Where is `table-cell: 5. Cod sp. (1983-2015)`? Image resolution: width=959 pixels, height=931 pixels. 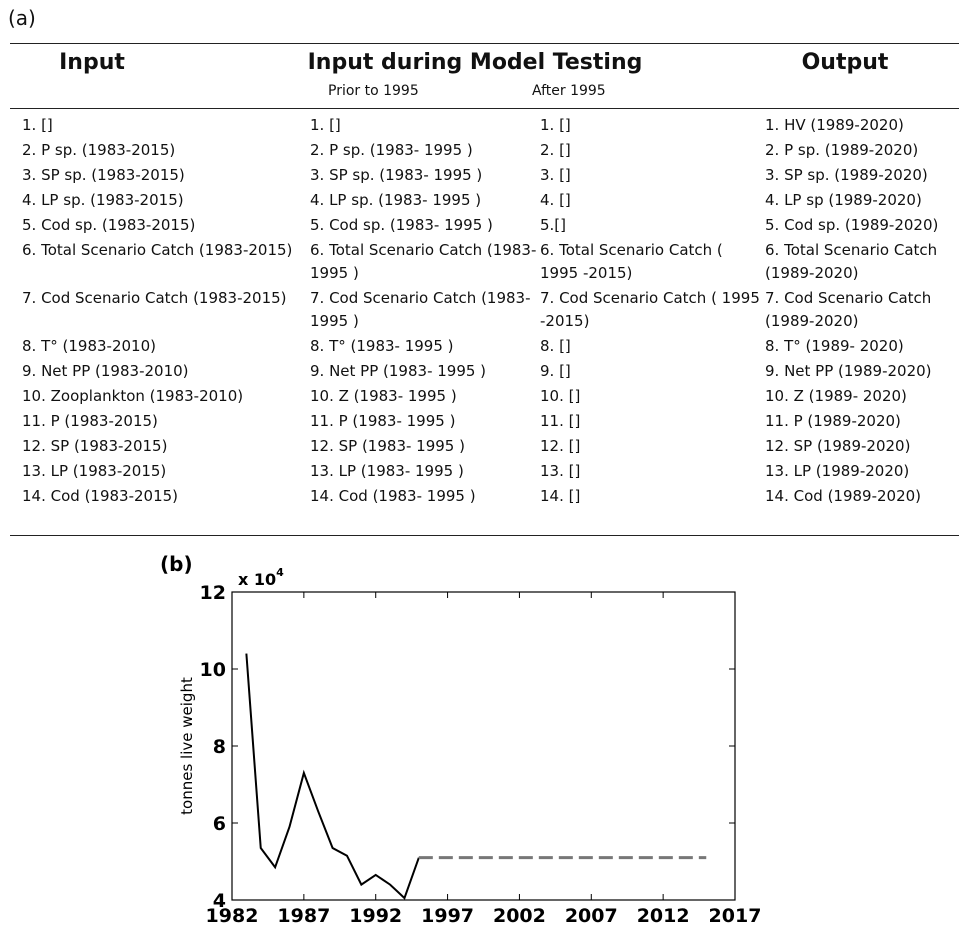
table-cell: 5. Cod sp. (1983-2015) is located at coordinates (109, 225).